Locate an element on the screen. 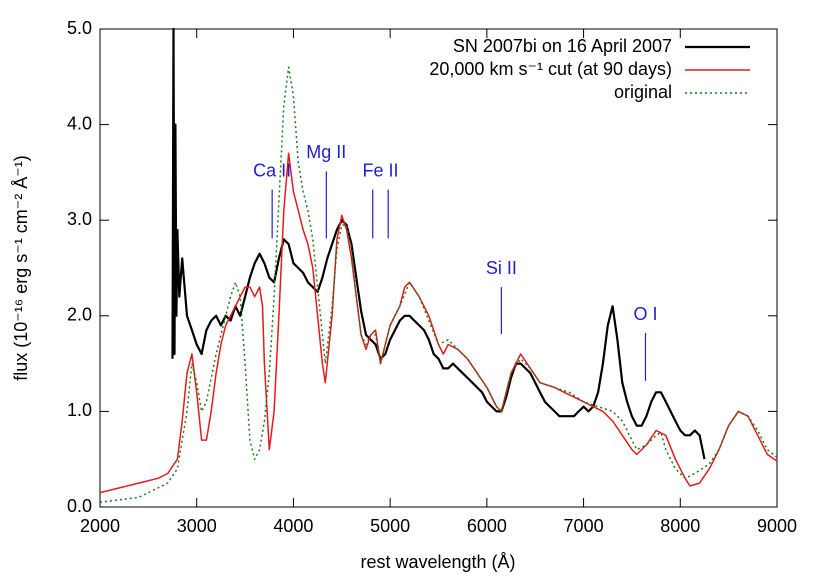 The height and width of the screenshot is (581, 830). y-tick-label: 3.0 is located at coordinates (79, 219).